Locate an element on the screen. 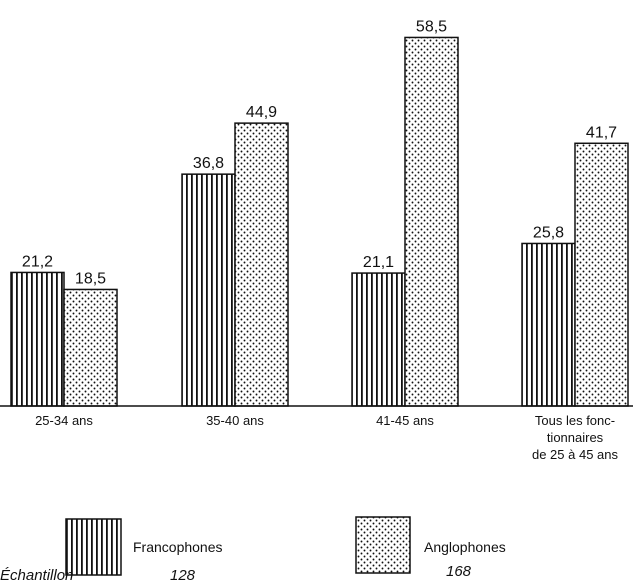  value-label-anglophones-4: 41,7 is located at coordinates (601, 132).